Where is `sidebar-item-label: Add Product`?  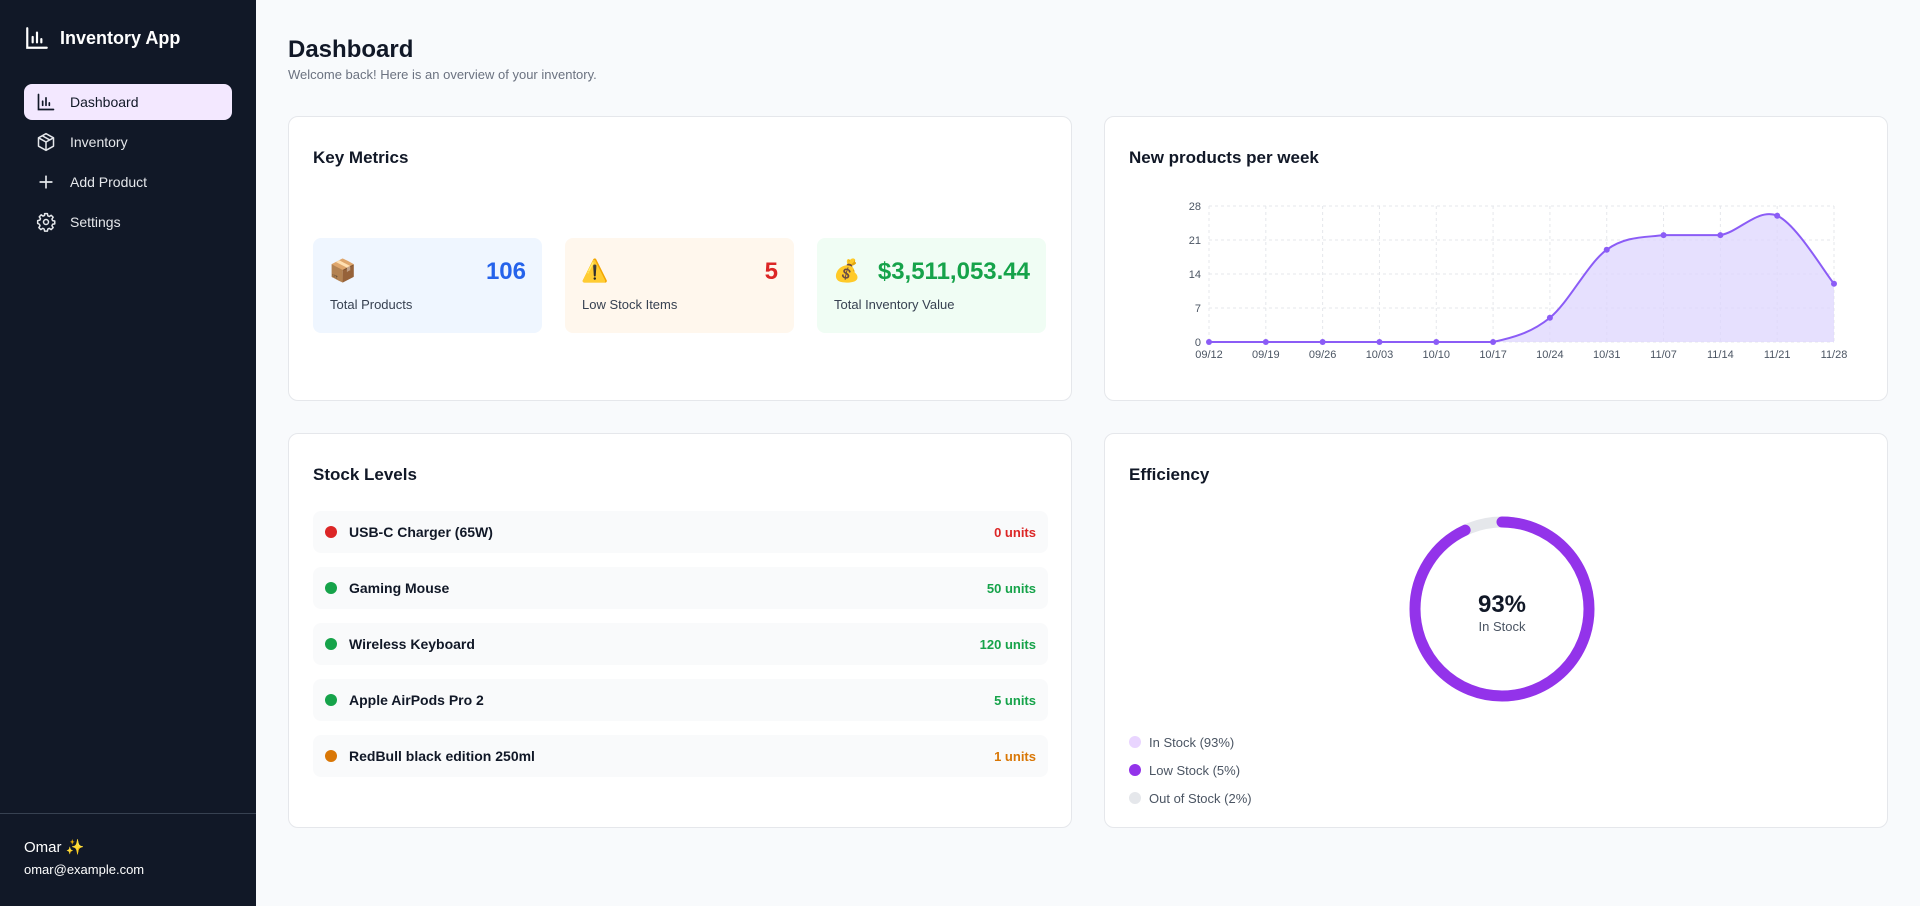 sidebar-item-label: Add Product is located at coordinates (109, 182).